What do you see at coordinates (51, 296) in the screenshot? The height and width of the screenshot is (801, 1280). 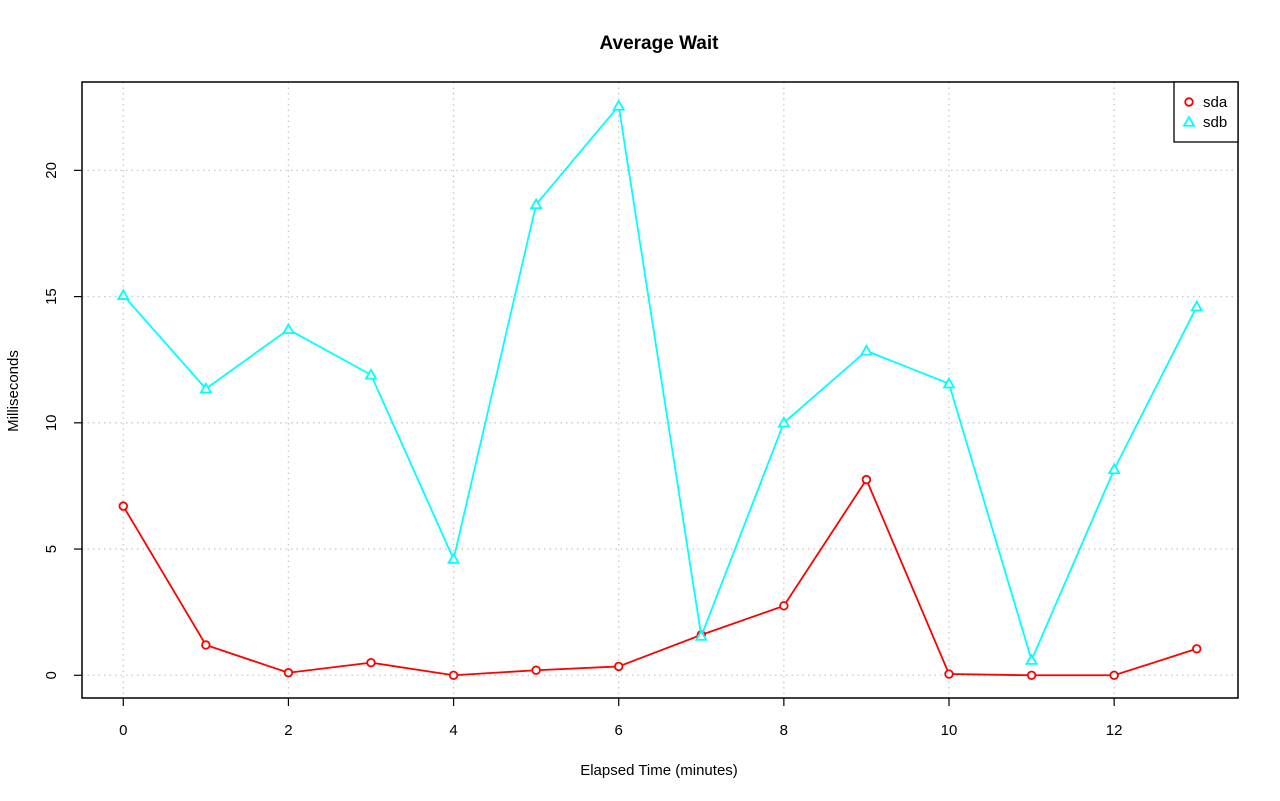 I see `y-tick-label: 15` at bounding box center [51, 296].